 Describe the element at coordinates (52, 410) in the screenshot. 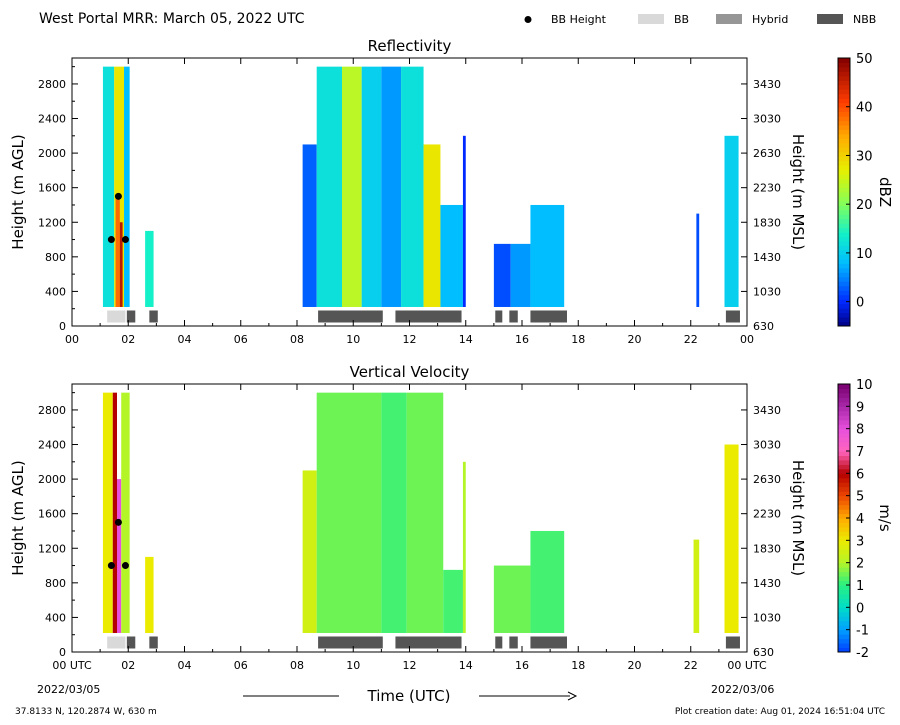

I see `y-tick-label: 2800` at that location.